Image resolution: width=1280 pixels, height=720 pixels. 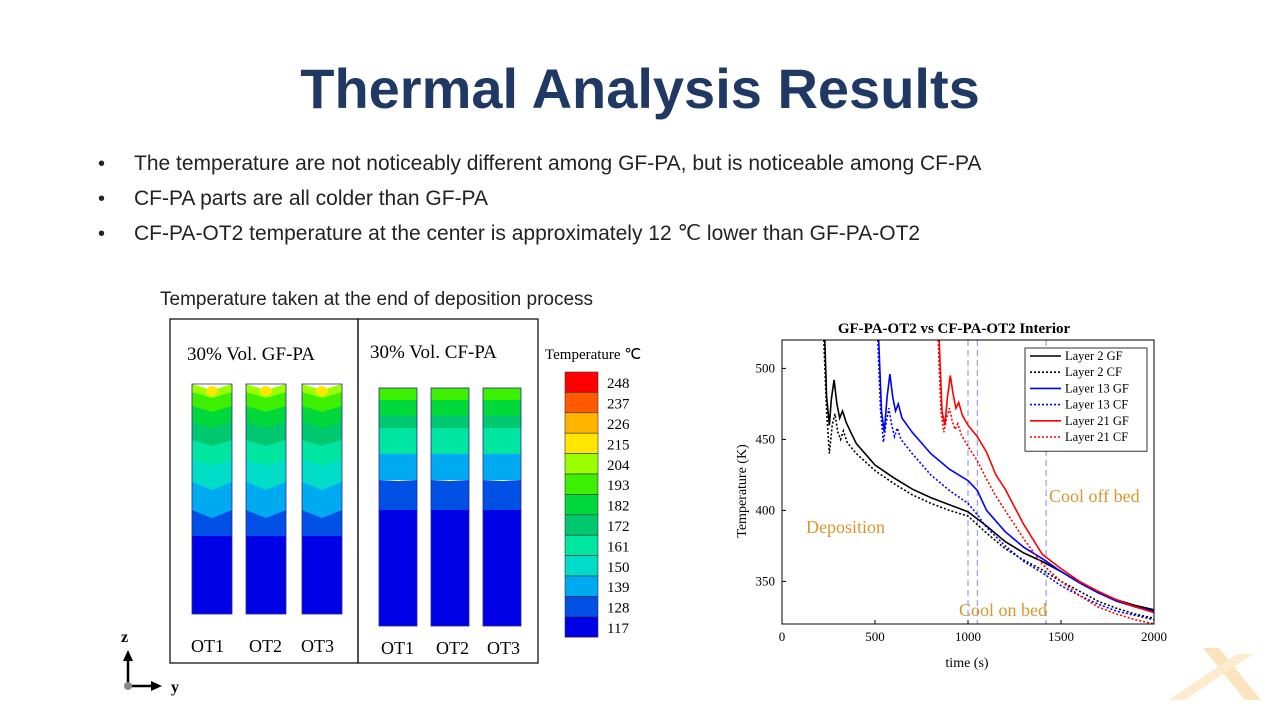 I want to click on legend-value: 161, so click(x=618, y=547).